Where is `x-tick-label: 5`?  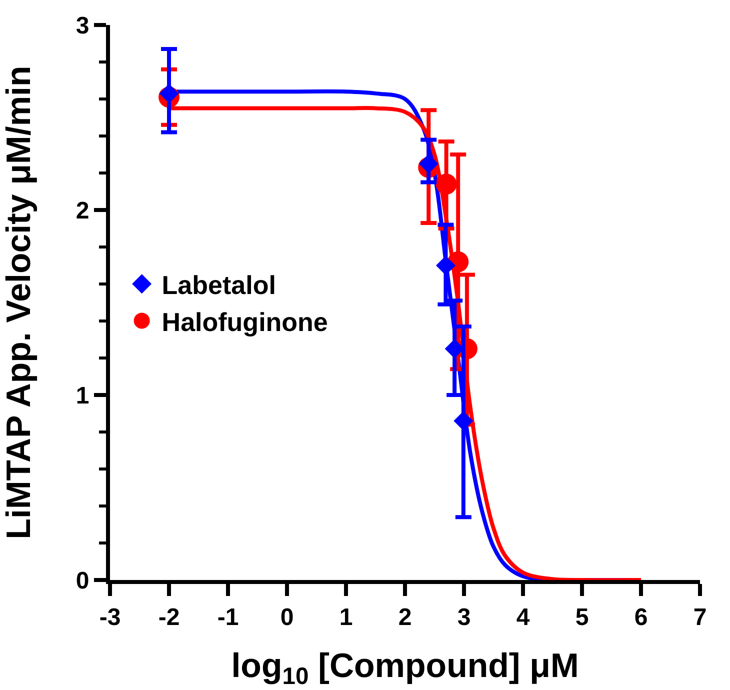 x-tick-label: 5 is located at coordinates (582, 617).